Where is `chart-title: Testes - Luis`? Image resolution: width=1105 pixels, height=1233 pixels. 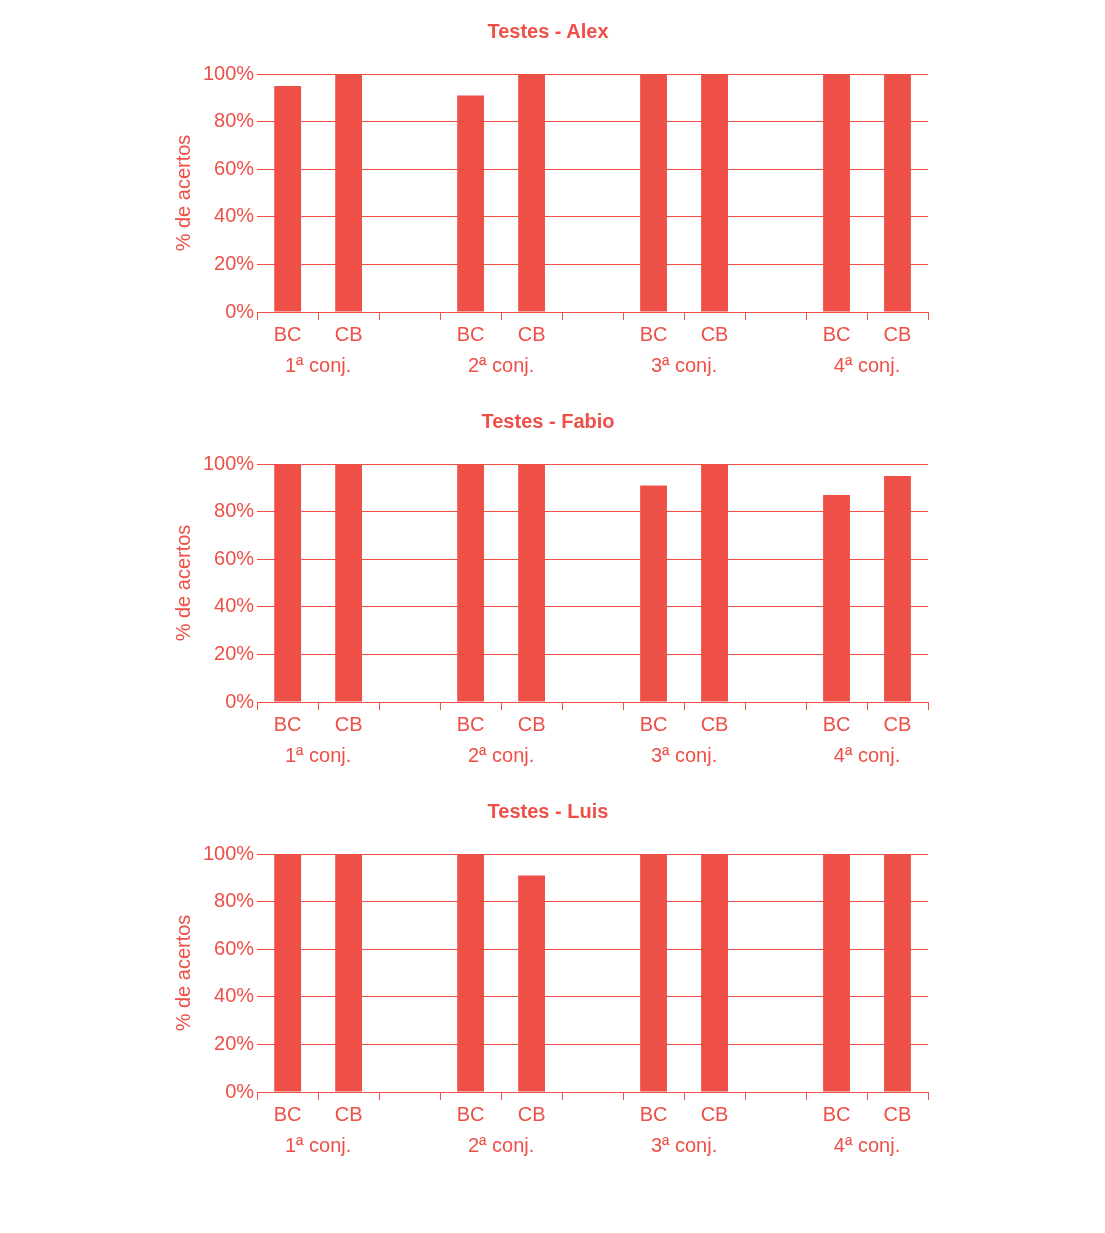
chart-title: Testes - Luis is located at coordinates (548, 810).